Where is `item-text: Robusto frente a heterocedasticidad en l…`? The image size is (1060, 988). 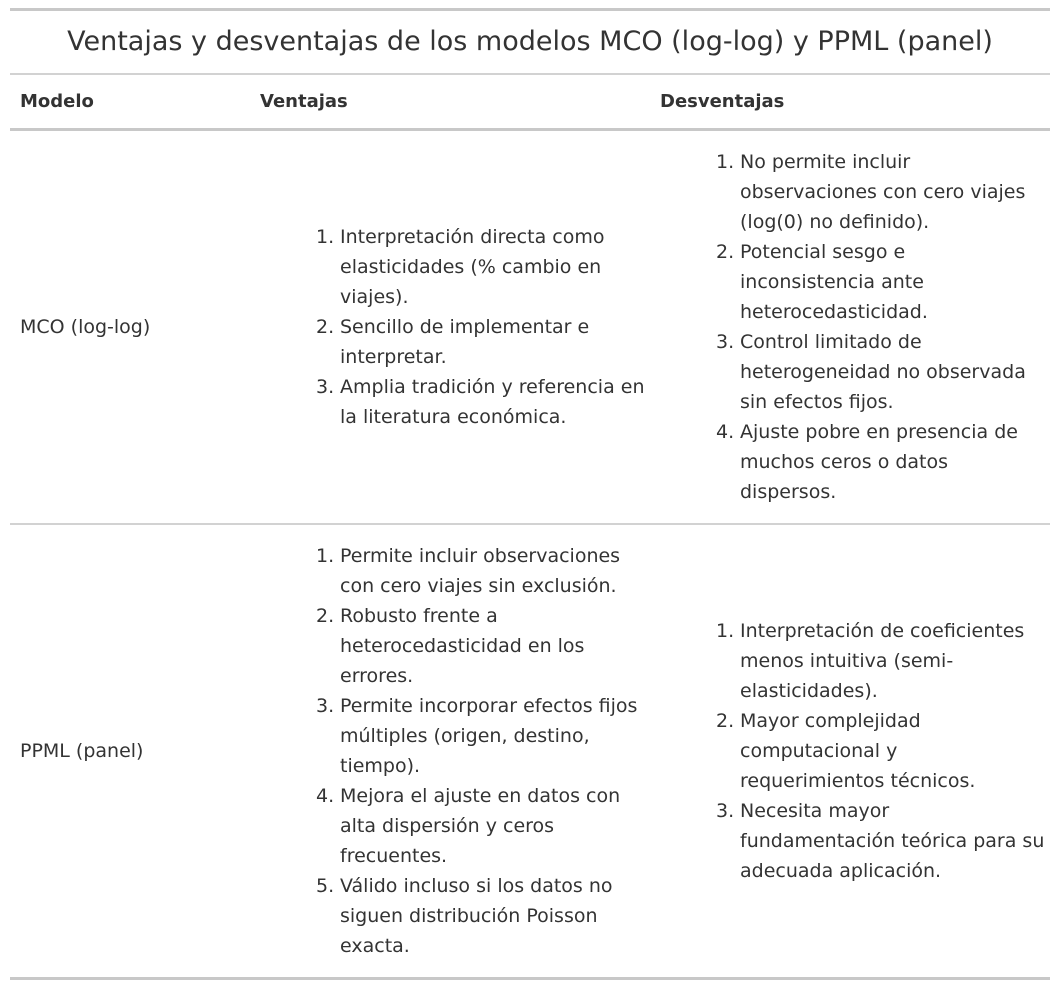
item-text: Robusto frente a heterocedasticidad en l… is located at coordinates (462, 646).